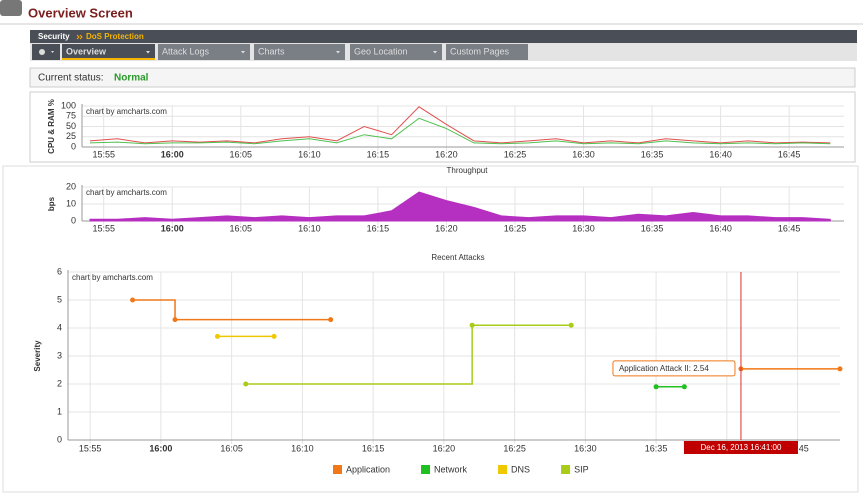 Image resolution: width=863 pixels, height=495 pixels. I want to click on y-tick-label: 100, so click(68, 105).